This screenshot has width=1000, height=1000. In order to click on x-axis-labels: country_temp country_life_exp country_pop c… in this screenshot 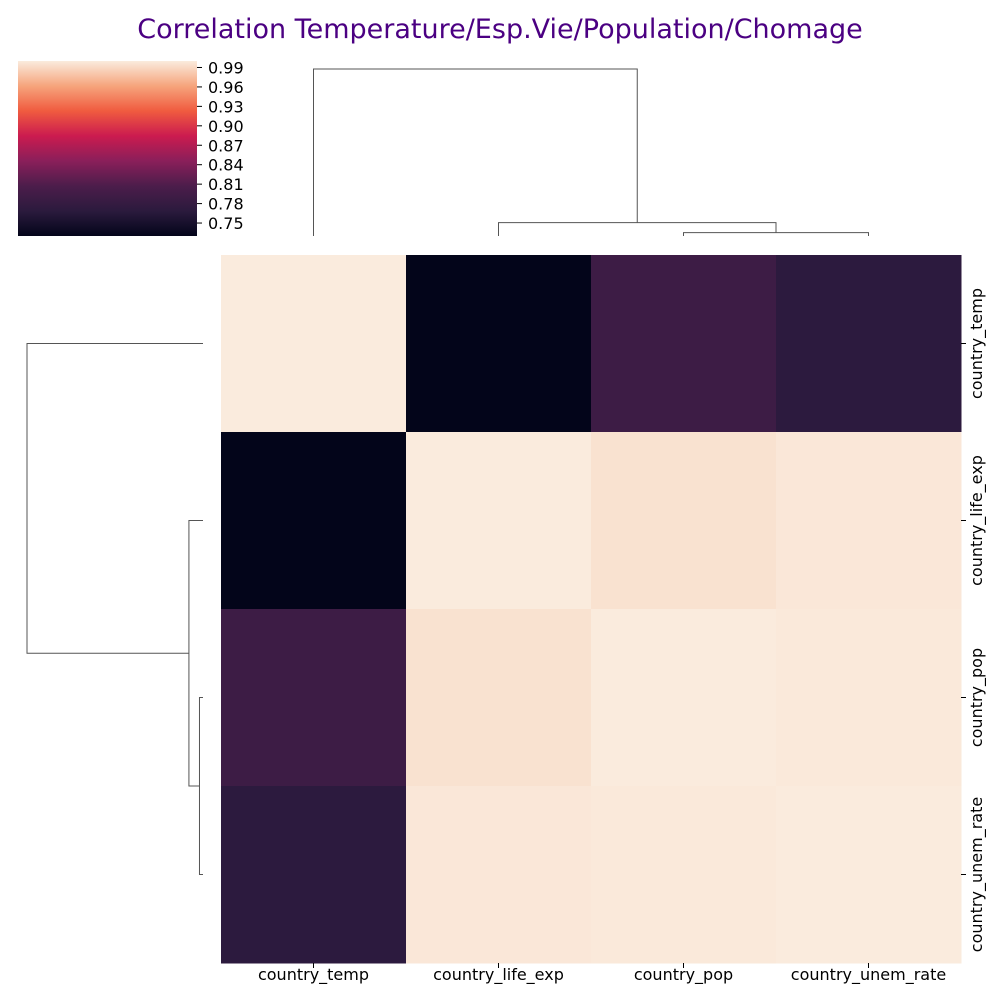, I will do `click(602, 974)`.